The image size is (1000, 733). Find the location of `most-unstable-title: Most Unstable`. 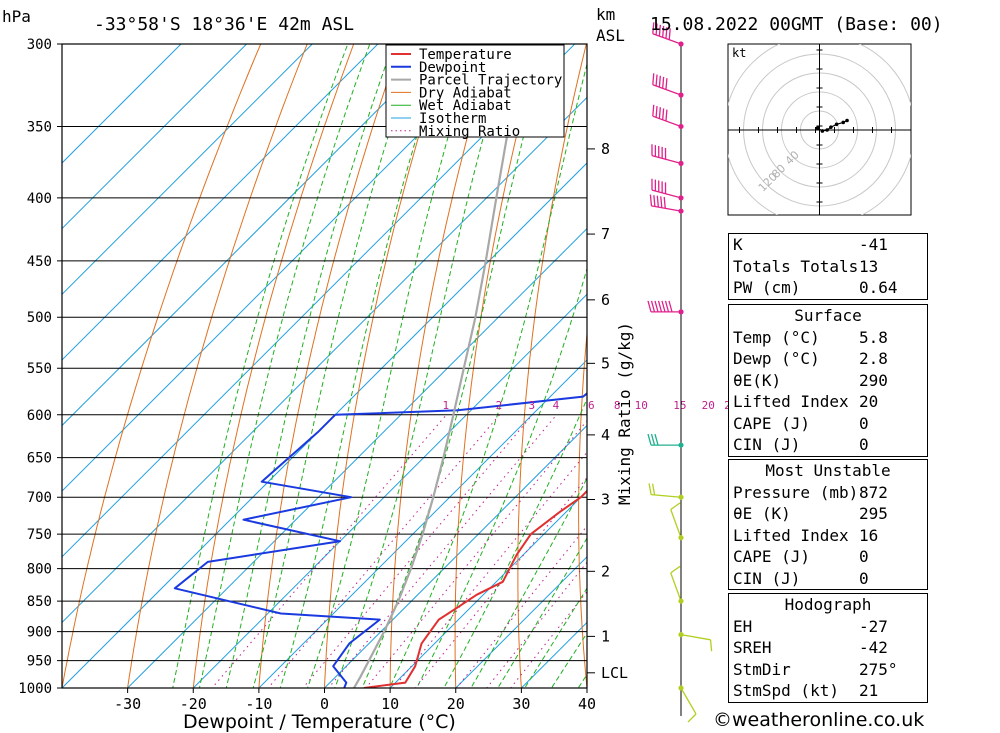

most-unstable-title: Most Unstable is located at coordinates (828, 470).